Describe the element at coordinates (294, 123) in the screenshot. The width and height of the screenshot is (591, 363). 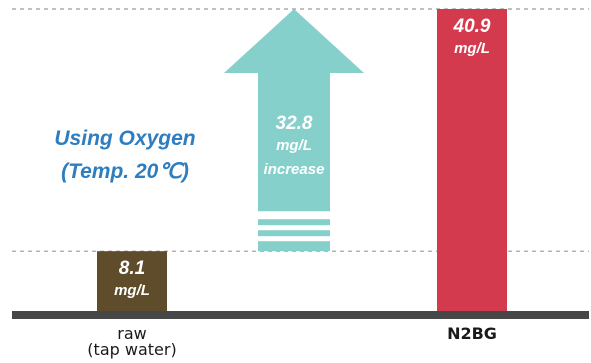
I see `increase-value-label: 32.8` at that location.